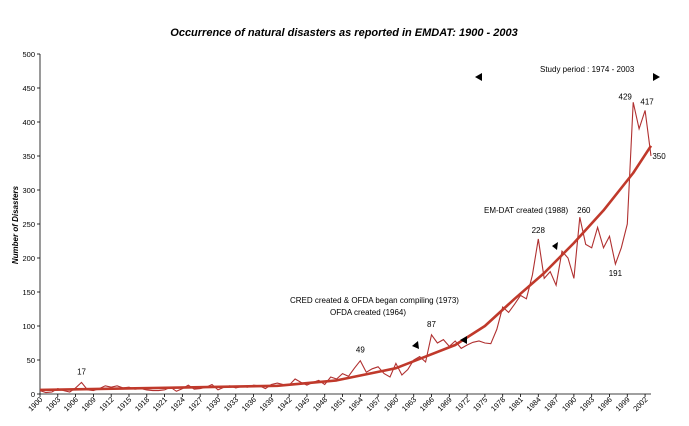 The height and width of the screenshot is (426, 689). What do you see at coordinates (33, 394) in the screenshot?
I see `y-tick-label: 0` at bounding box center [33, 394].